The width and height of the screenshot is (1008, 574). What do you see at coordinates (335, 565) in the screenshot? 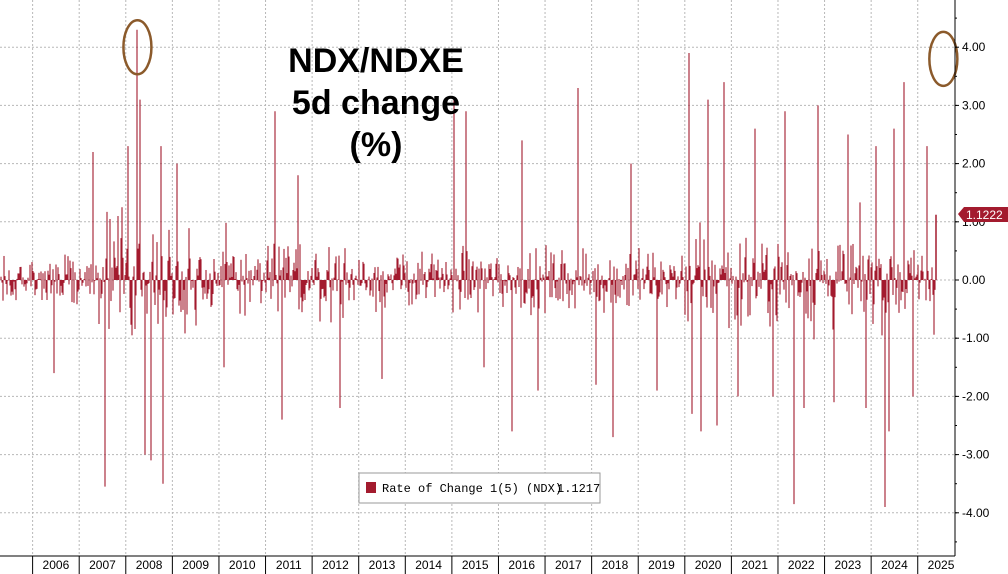
I see `x-tick-label: 2012` at bounding box center [335, 565].